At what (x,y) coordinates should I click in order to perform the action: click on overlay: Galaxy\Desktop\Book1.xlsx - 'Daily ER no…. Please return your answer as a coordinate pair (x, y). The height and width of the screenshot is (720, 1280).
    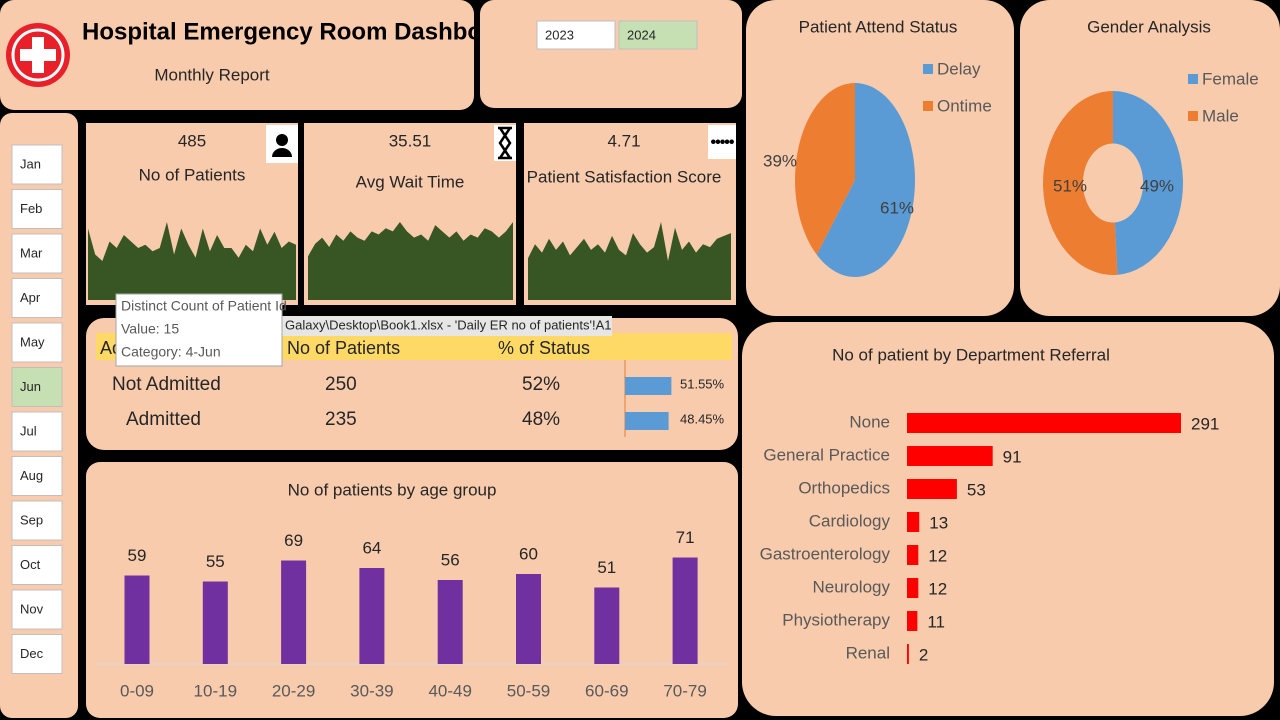
    Looking at the image, I should click on (363, 330).